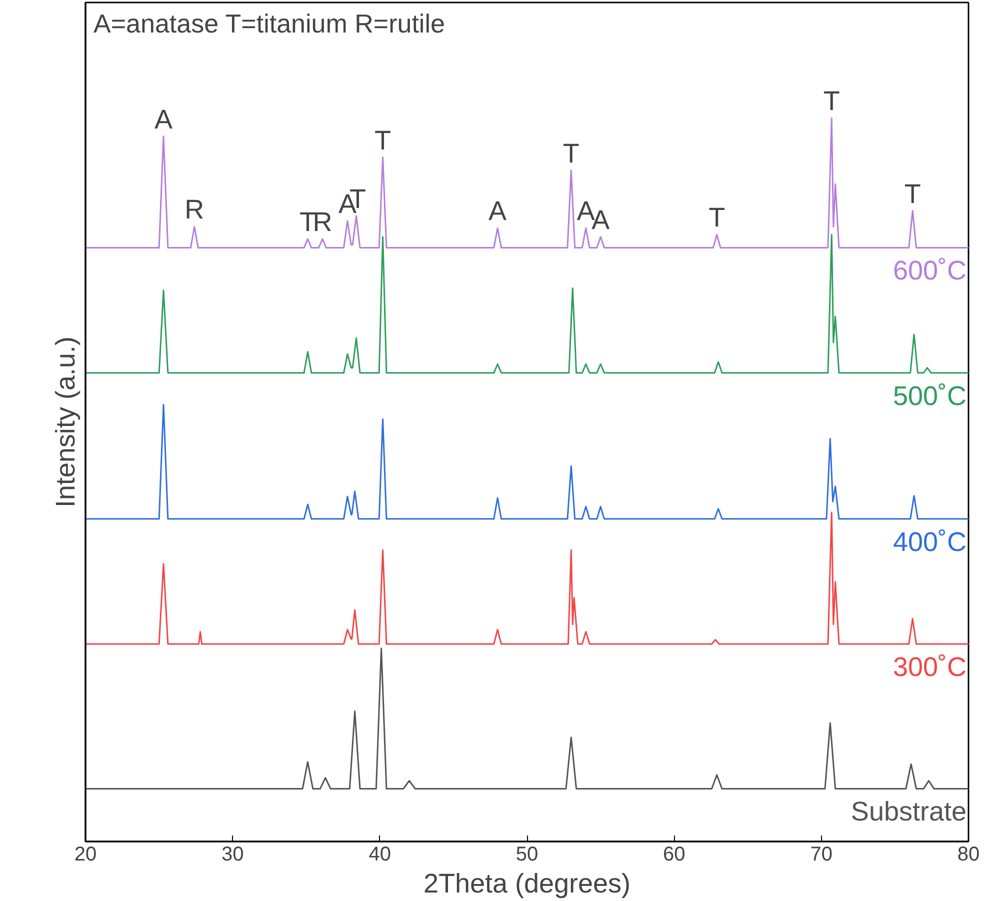 The height and width of the screenshot is (901, 990). Describe the element at coordinates (929, 541) in the screenshot. I see `series-label: 400˚C` at that location.